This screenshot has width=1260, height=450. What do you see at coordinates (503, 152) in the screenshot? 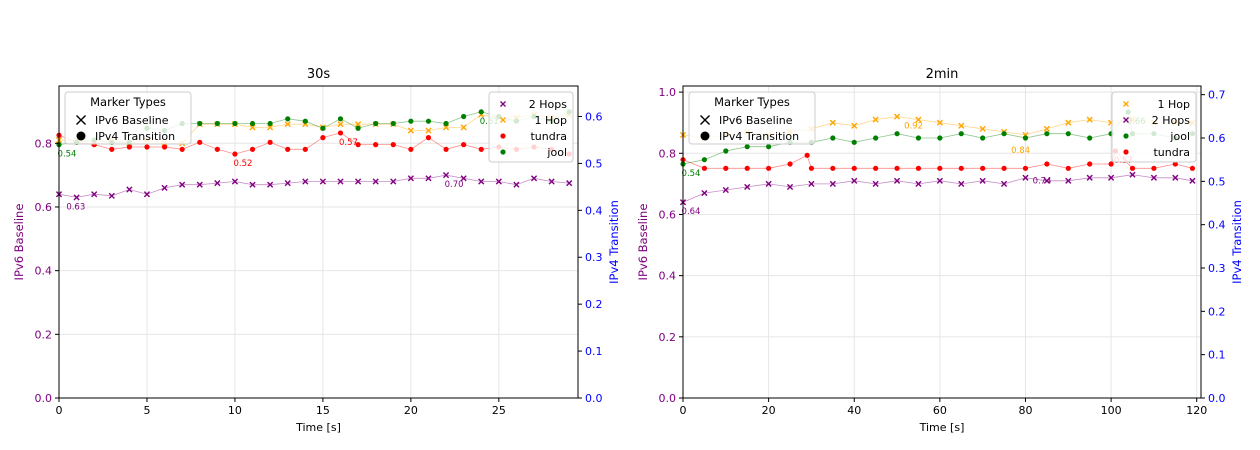
I see `legend-series-dot-marker` at bounding box center [503, 152].